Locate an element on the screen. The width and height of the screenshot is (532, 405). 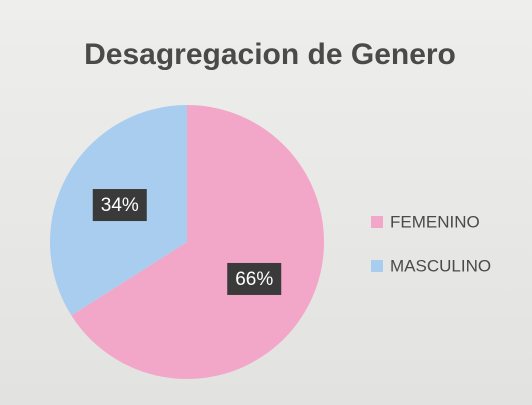
chart-title: Desagregacion de Genero is located at coordinates (270, 54).